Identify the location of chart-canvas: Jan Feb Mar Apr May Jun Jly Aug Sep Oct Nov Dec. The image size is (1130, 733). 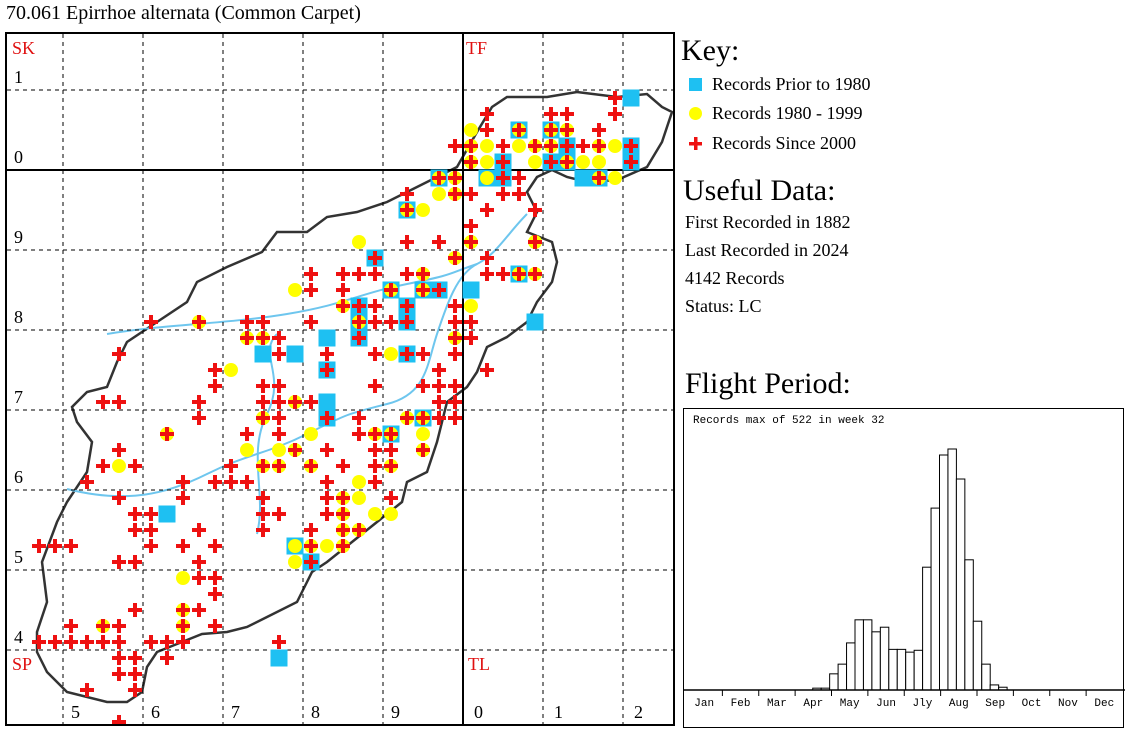
(904, 579).